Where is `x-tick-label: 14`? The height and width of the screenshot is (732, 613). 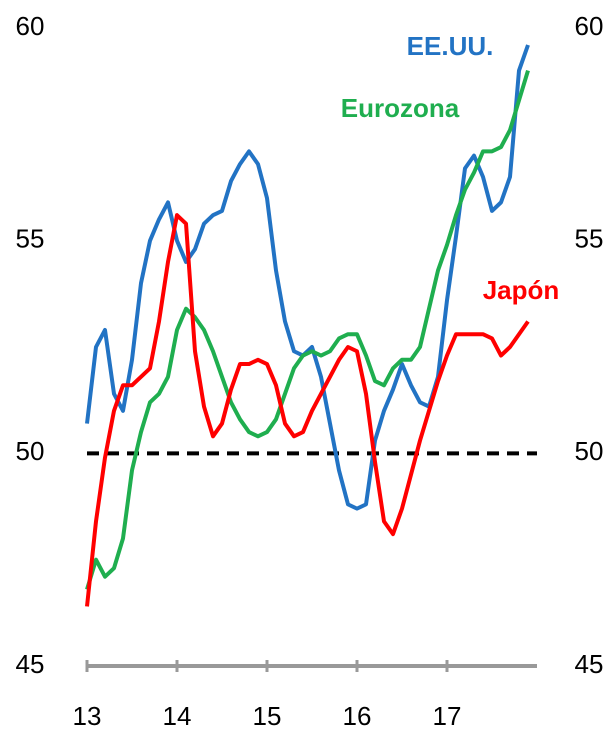 x-tick-label: 14 is located at coordinates (177, 716).